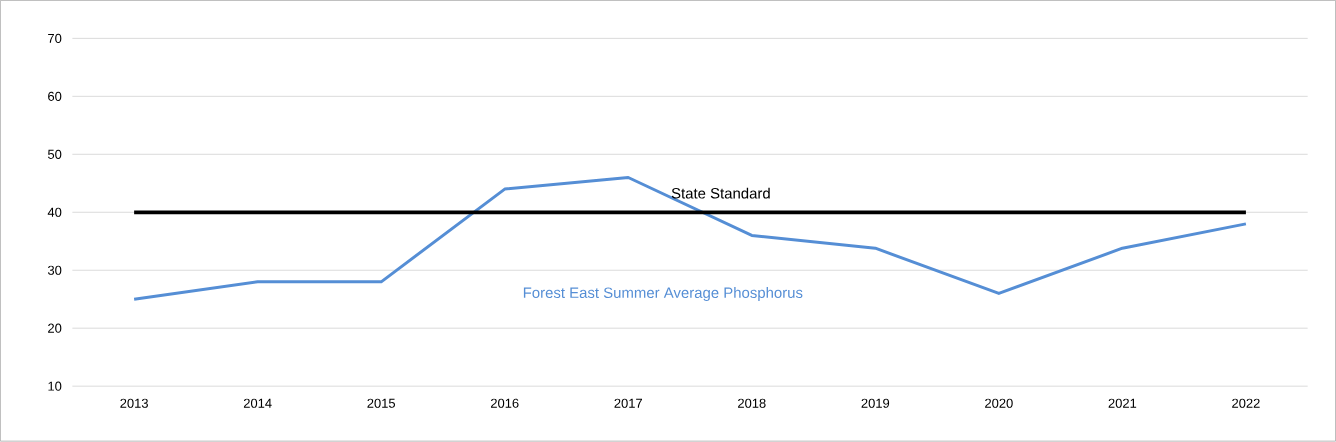 Image resolution: width=1336 pixels, height=442 pixels. What do you see at coordinates (1246, 403) in the screenshot?
I see `x-tick-label: 2022` at bounding box center [1246, 403].